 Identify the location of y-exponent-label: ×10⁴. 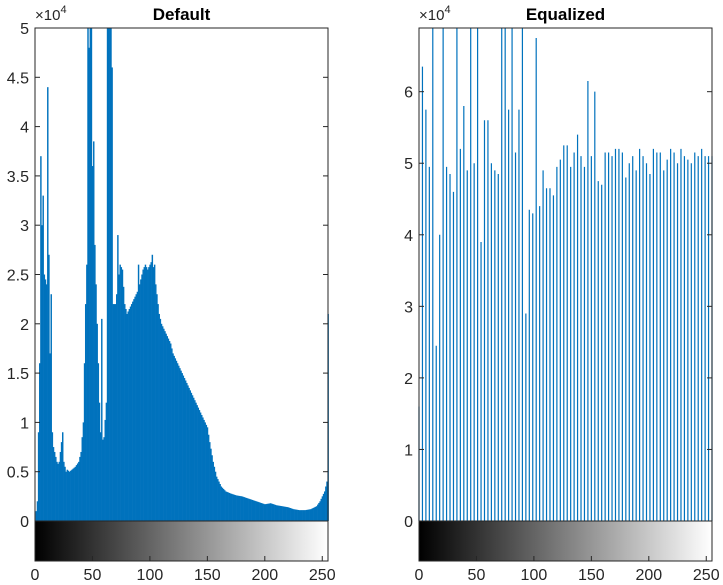
(435, 14).